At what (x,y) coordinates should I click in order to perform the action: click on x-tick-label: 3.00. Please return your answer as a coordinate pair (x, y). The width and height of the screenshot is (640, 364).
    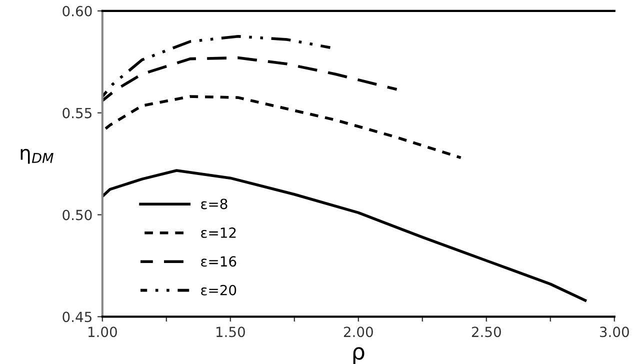
    Looking at the image, I should click on (614, 332).